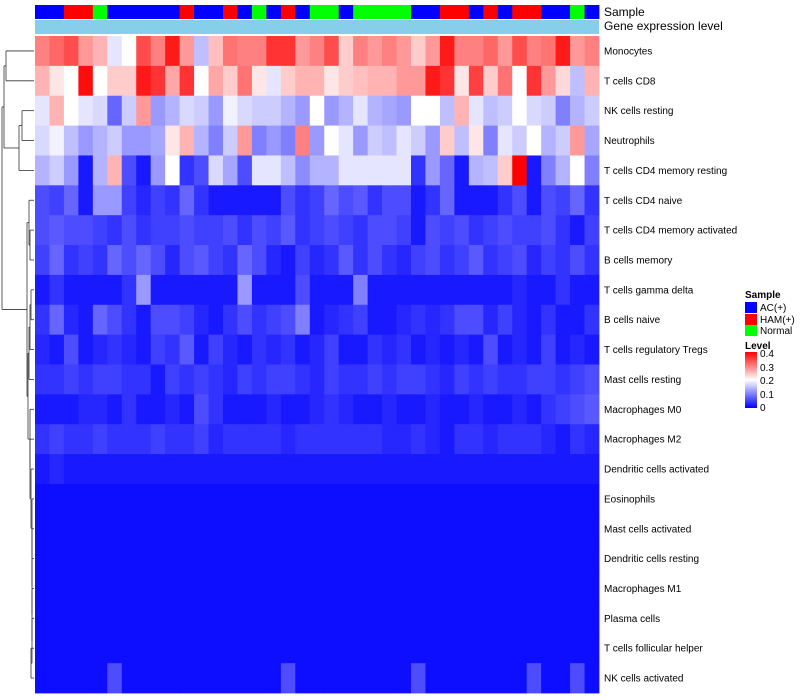 The height and width of the screenshot is (700, 800). Describe the element at coordinates (767, 395) in the screenshot. I see `level-tick-3: 0.1` at that location.